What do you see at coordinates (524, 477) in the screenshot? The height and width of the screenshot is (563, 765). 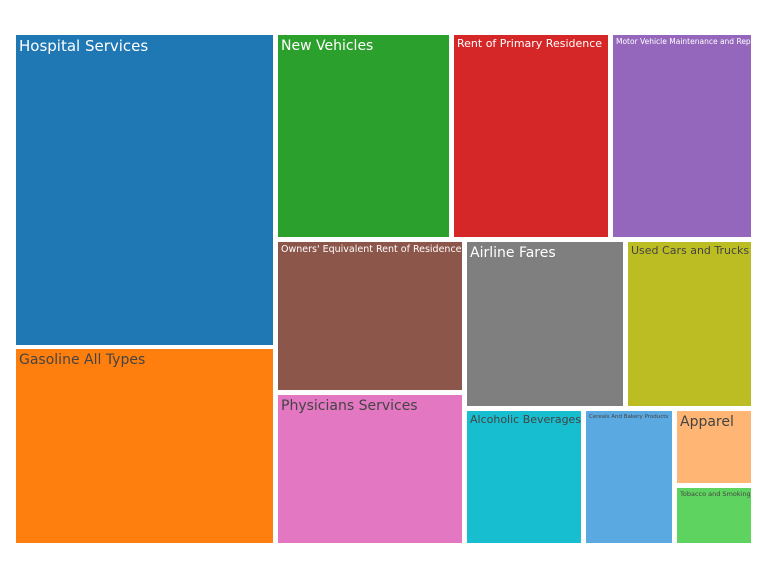 I see `treemap-tile-alcoholic-beverages: Alcoholic Beverages` at bounding box center [524, 477].